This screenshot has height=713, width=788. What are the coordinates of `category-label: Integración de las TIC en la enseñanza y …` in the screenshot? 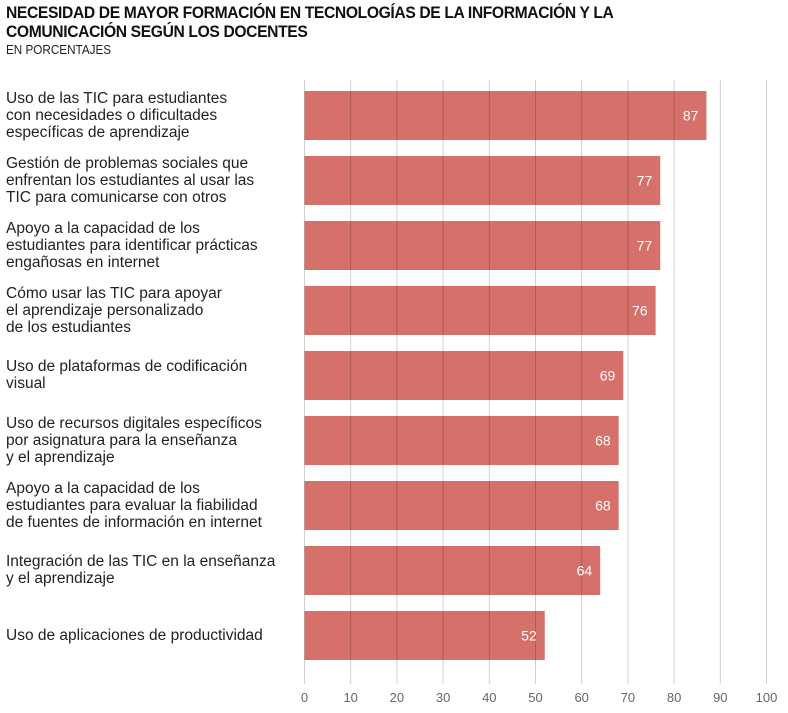 It's located at (153, 570).